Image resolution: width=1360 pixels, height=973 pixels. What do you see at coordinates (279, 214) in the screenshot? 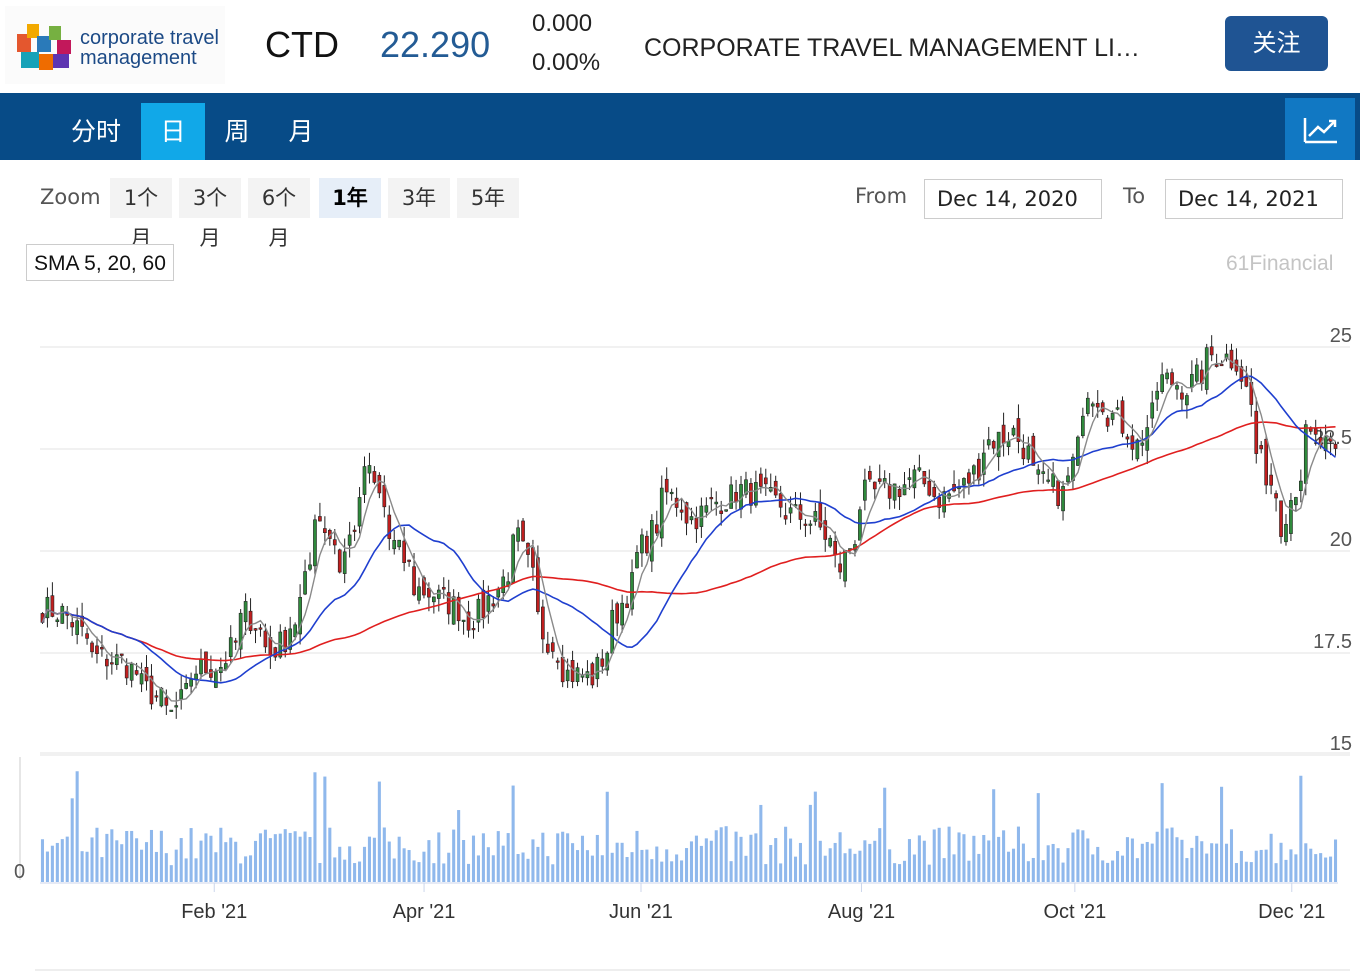
I see `zoom-6m-button: 6个月` at bounding box center [279, 214].